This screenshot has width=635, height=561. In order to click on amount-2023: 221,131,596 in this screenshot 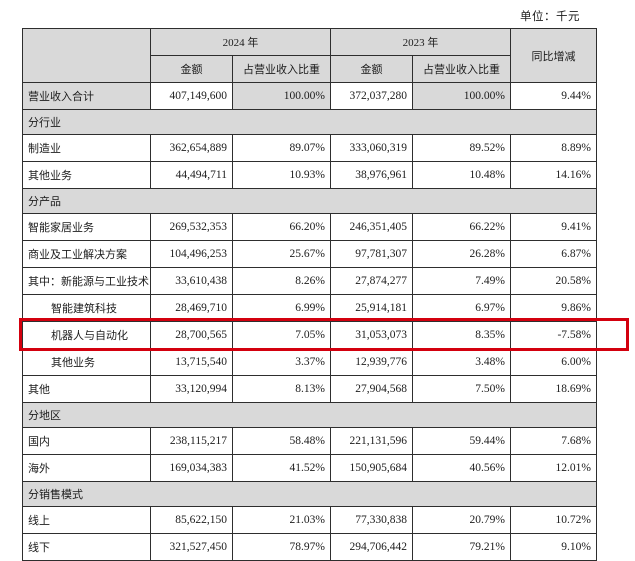, I will do `click(371, 441)`.